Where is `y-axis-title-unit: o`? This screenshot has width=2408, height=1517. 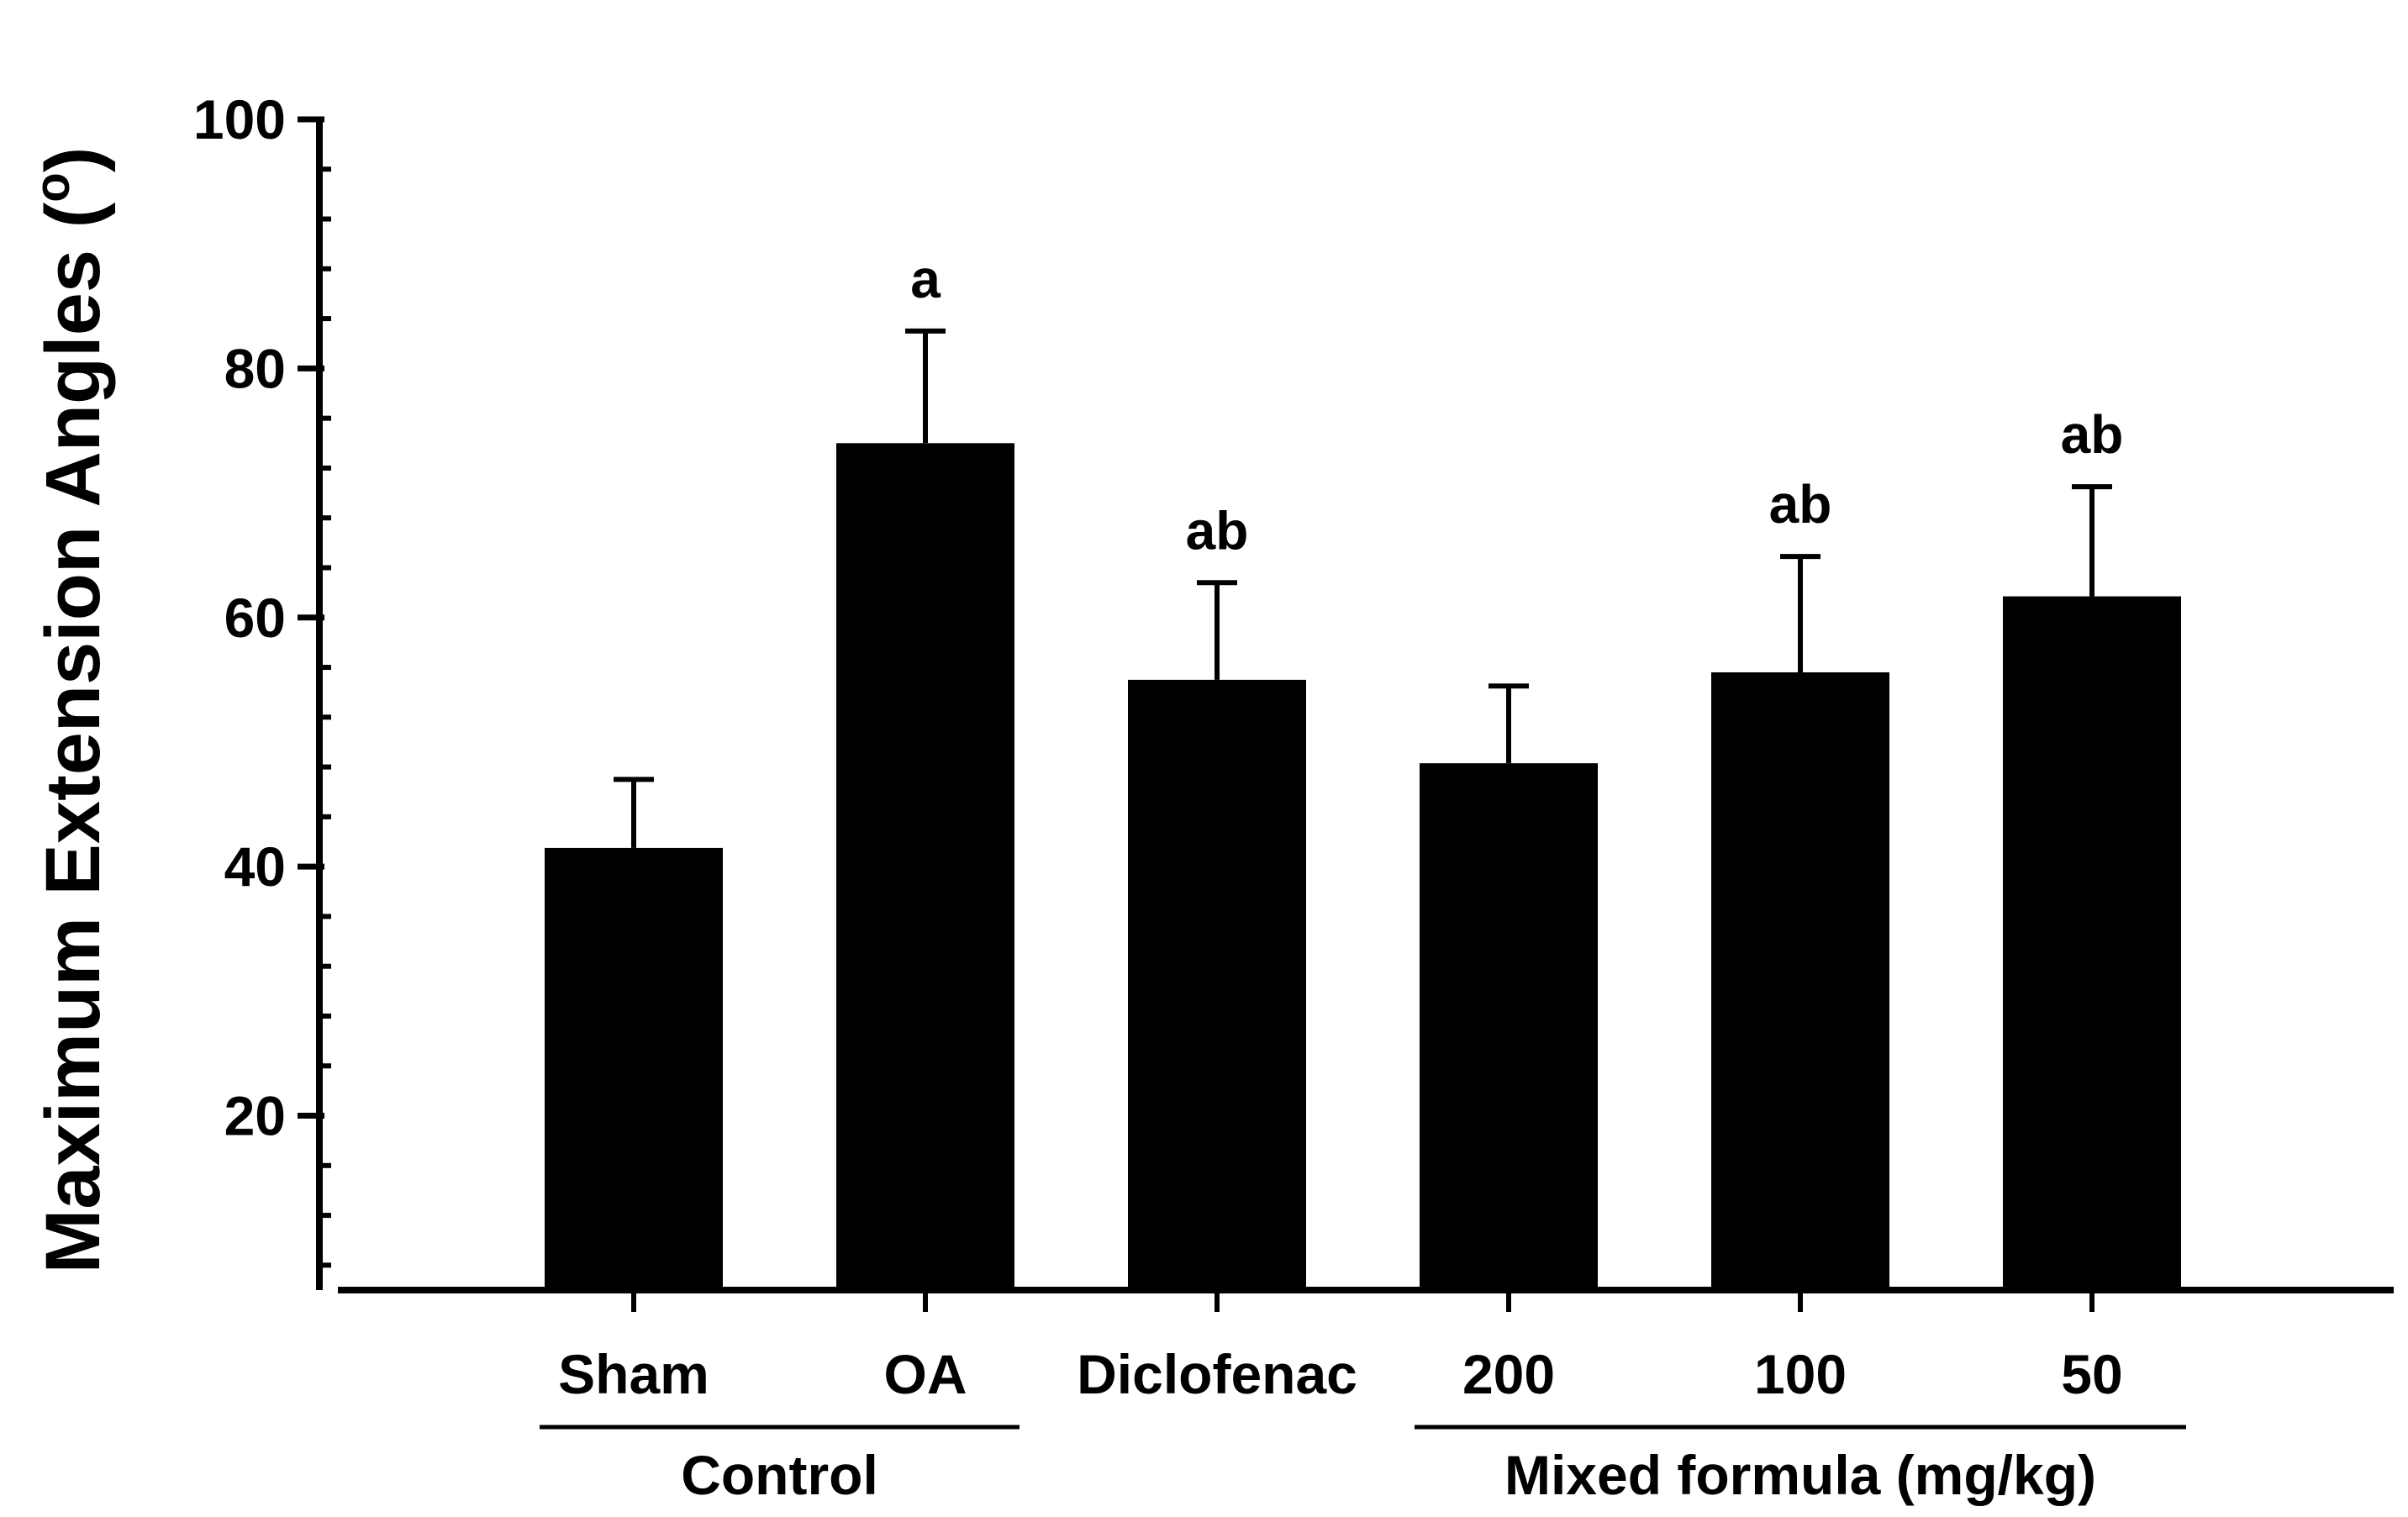 y-axis-title-unit: o is located at coordinates (52, 187).